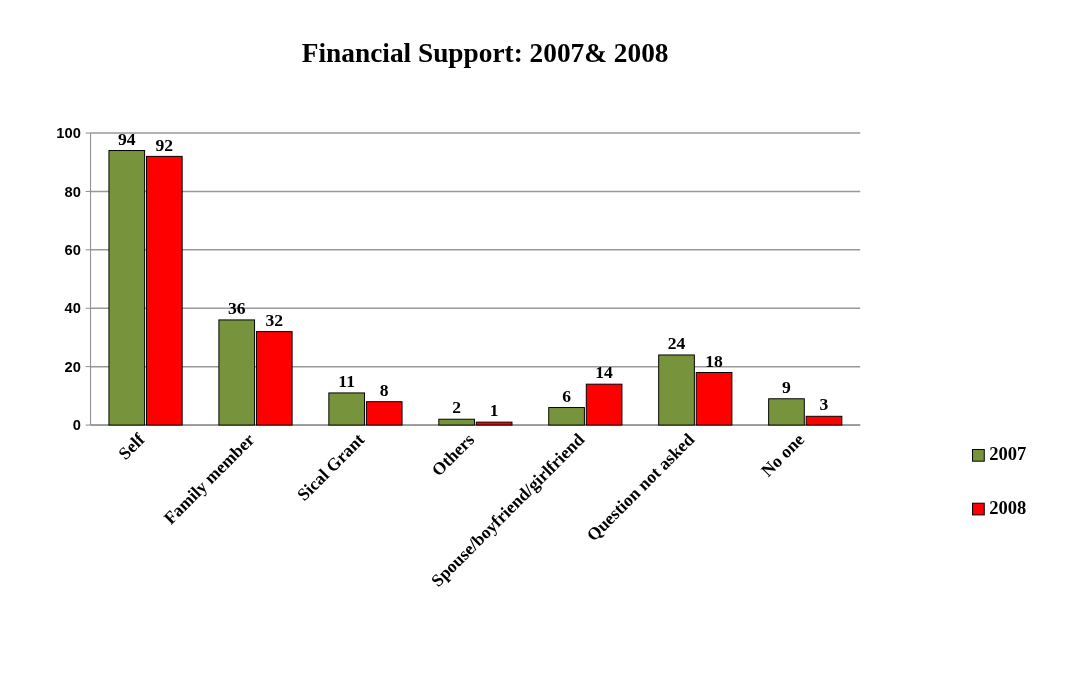  What do you see at coordinates (1008, 507) in the screenshot?
I see `legend-label: 2008` at bounding box center [1008, 507].